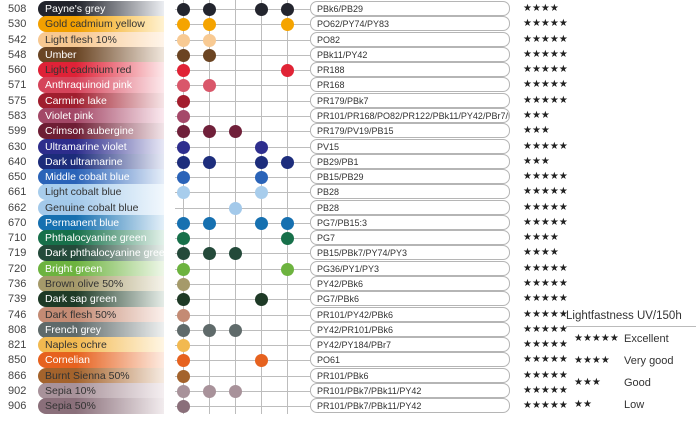 The height and width of the screenshot is (421, 700). I want to click on color-number: 902, so click(17, 391).